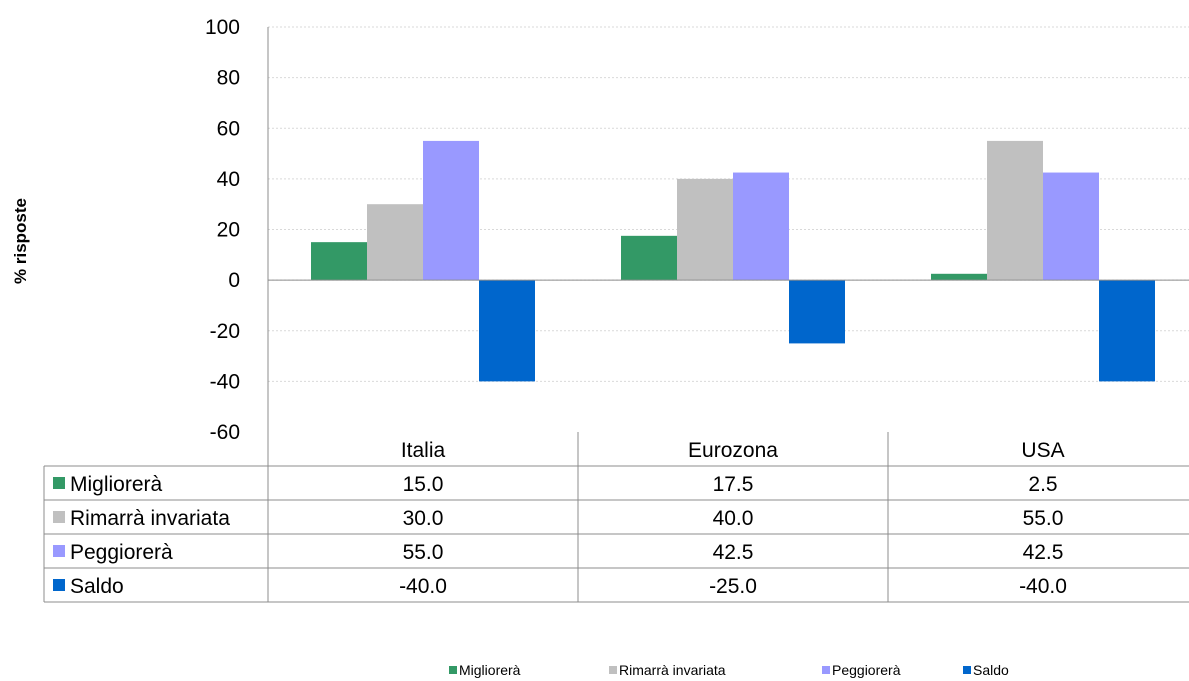 The image size is (1189, 681). I want to click on data-label: 40.0, so click(733, 518).